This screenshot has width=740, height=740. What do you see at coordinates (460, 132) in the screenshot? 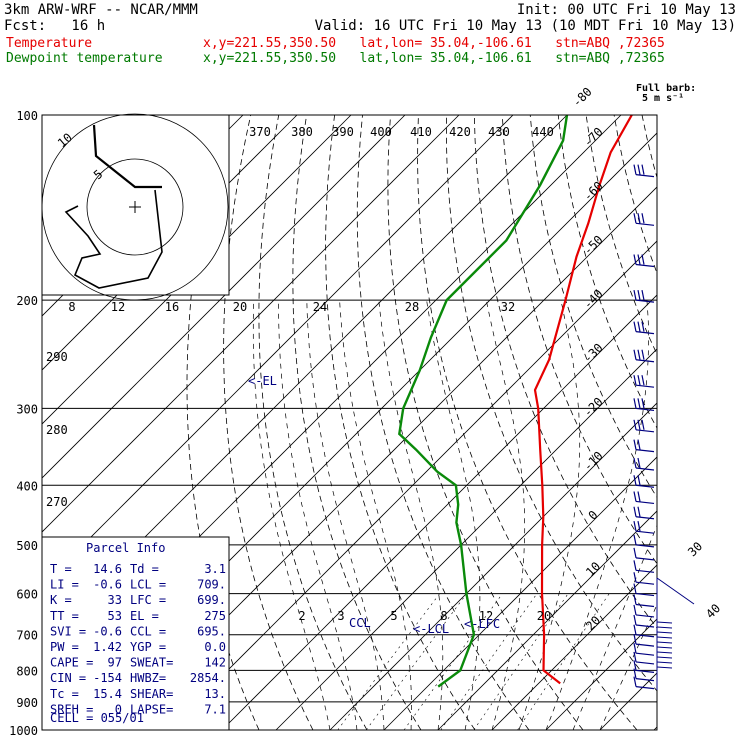
I see `theta-label: 420` at bounding box center [460, 132].